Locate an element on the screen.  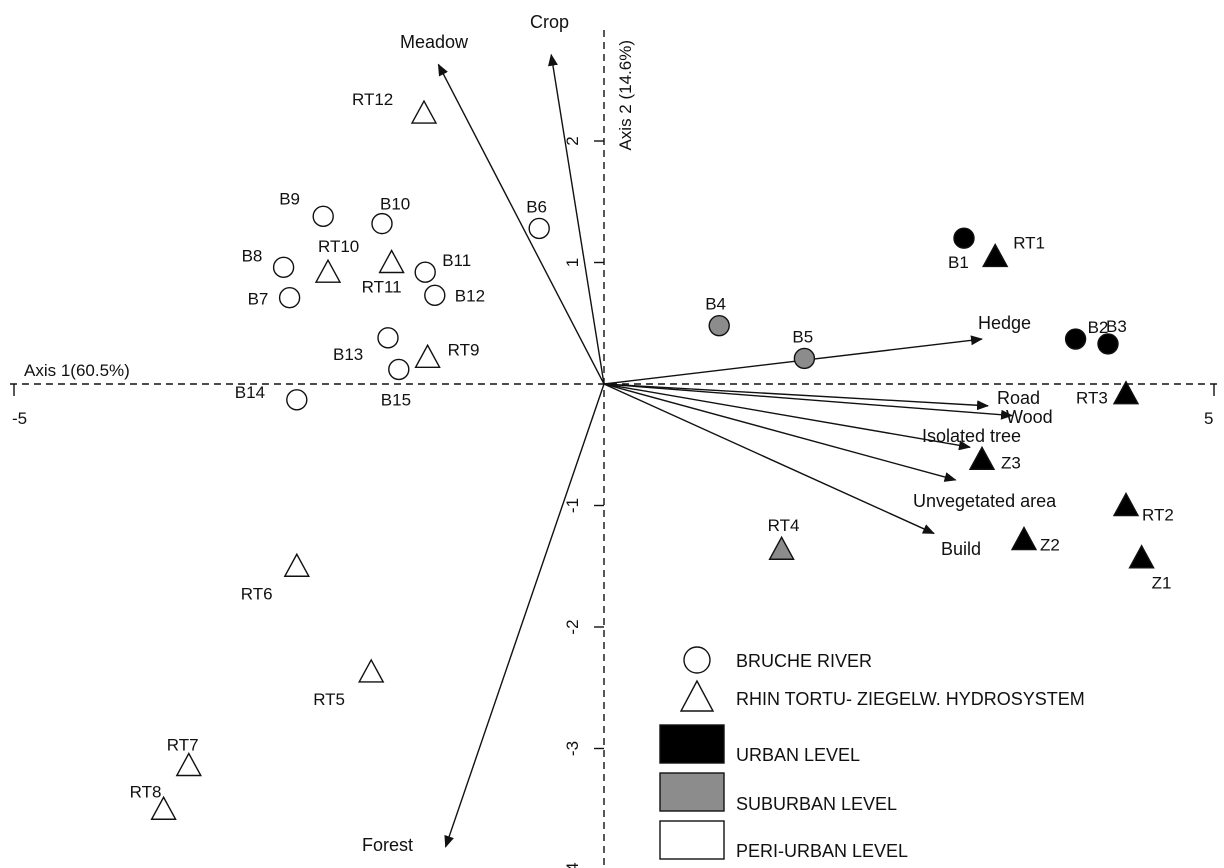
legend-triangle-symbol is located at coordinates (697, 695).